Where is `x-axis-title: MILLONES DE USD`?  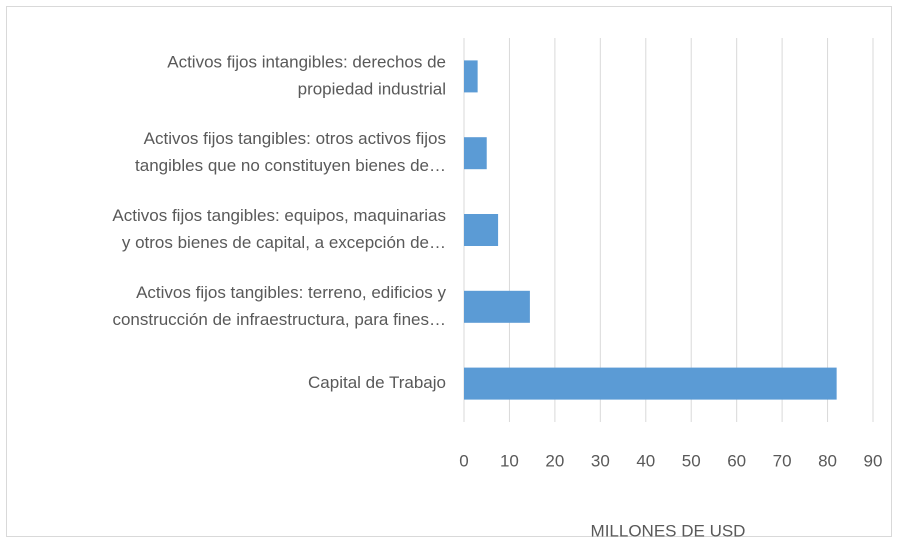 x-axis-title: MILLONES DE USD is located at coordinates (668, 530).